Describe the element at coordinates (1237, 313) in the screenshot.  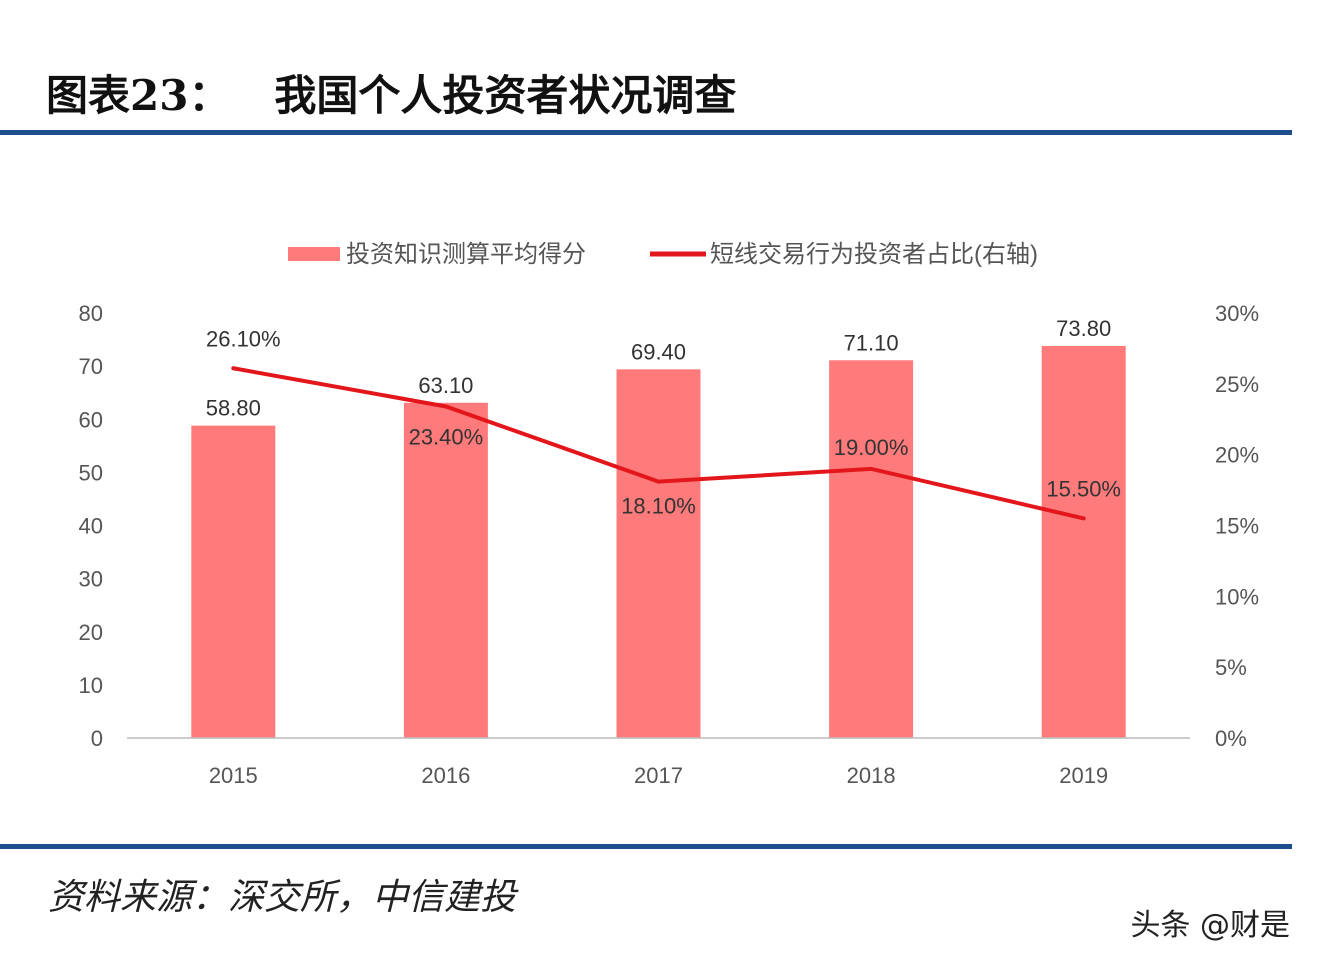
I see `right-axis-tick: 30%` at that location.